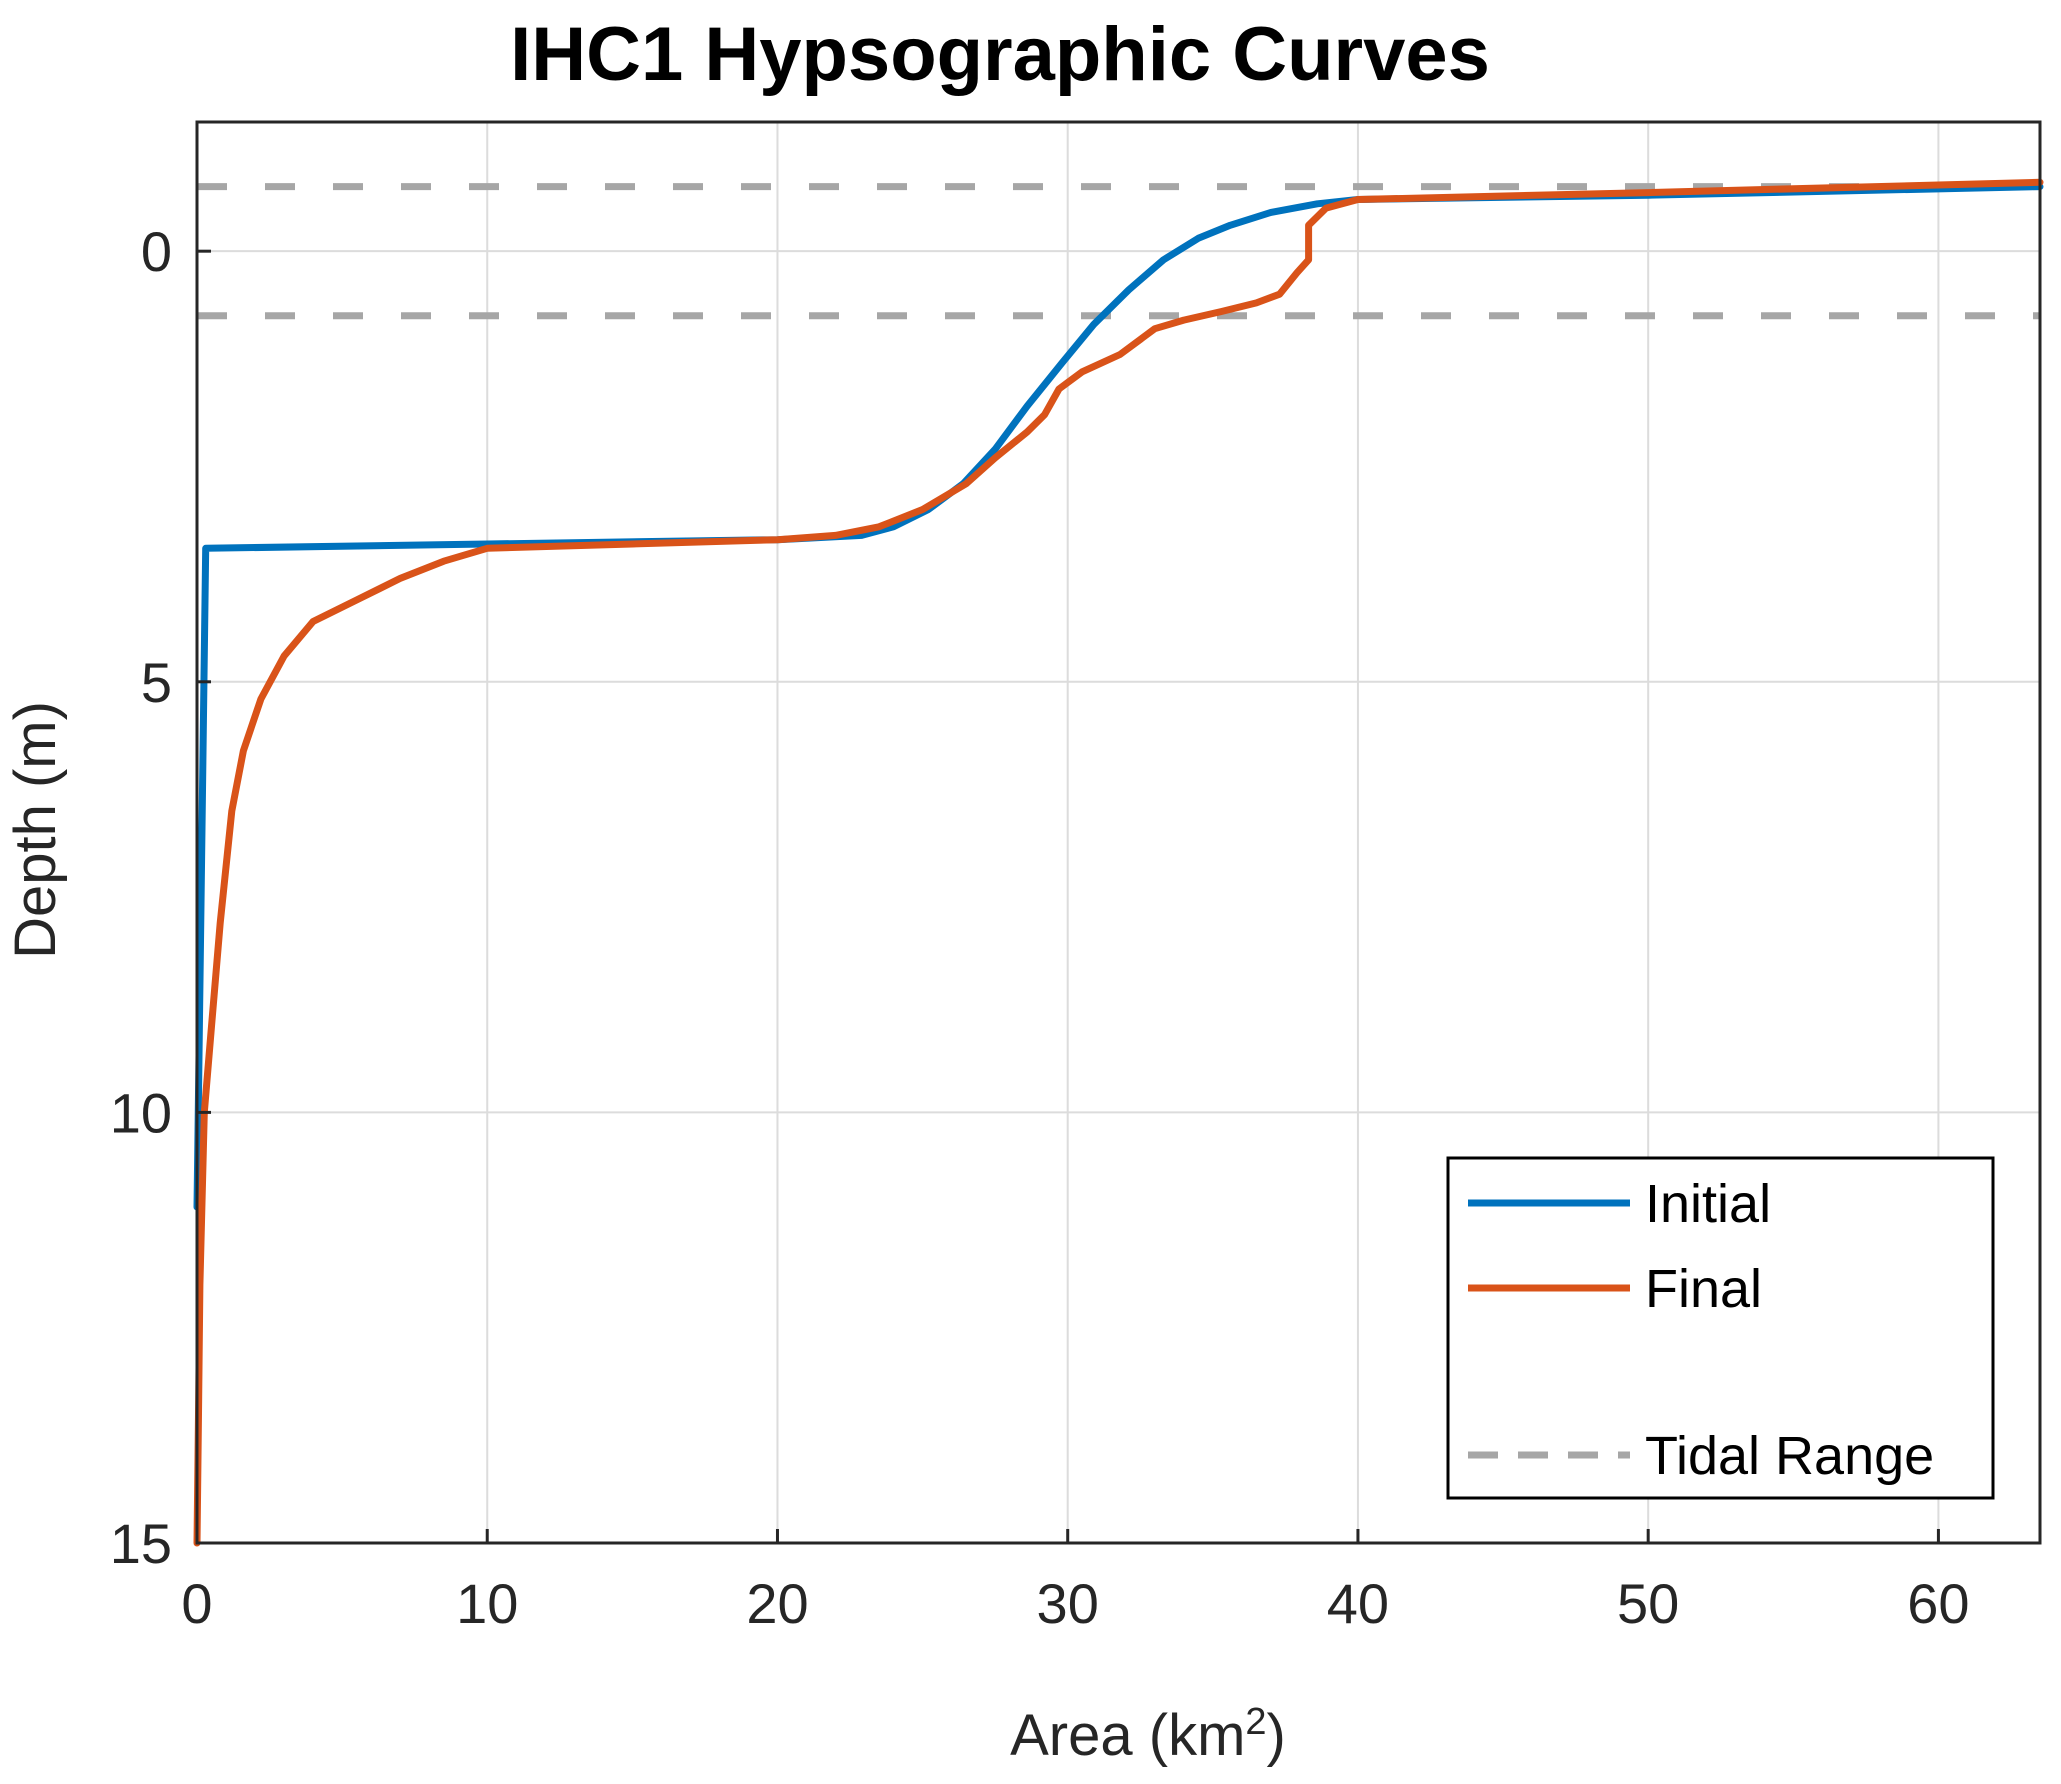 The height and width of the screenshot is (1784, 2061). Describe the element at coordinates (35, 830) in the screenshot. I see `y-axis-label: Depth (m)` at that location.